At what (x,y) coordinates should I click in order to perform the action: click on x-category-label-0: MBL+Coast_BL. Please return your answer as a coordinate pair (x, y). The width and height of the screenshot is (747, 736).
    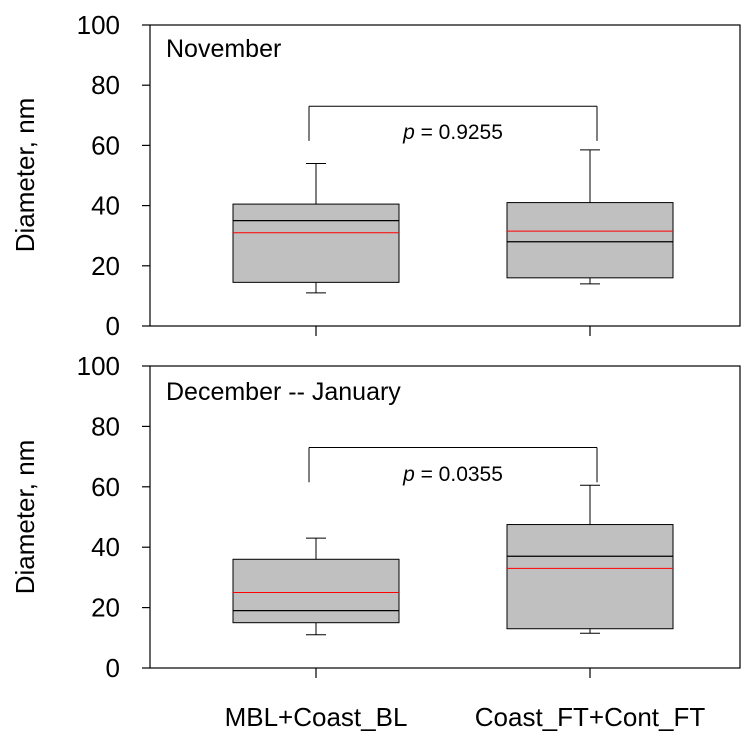
    Looking at the image, I should click on (316, 717).